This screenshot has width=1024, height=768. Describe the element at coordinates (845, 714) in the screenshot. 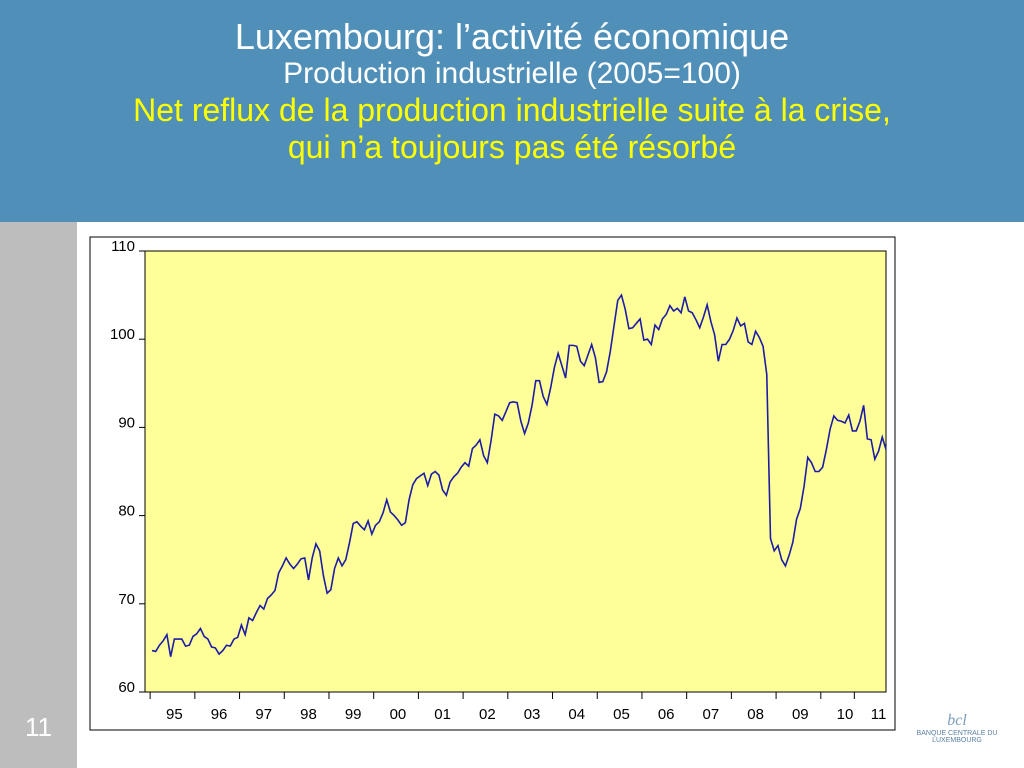

I see `x-tick-label: 10` at that location.